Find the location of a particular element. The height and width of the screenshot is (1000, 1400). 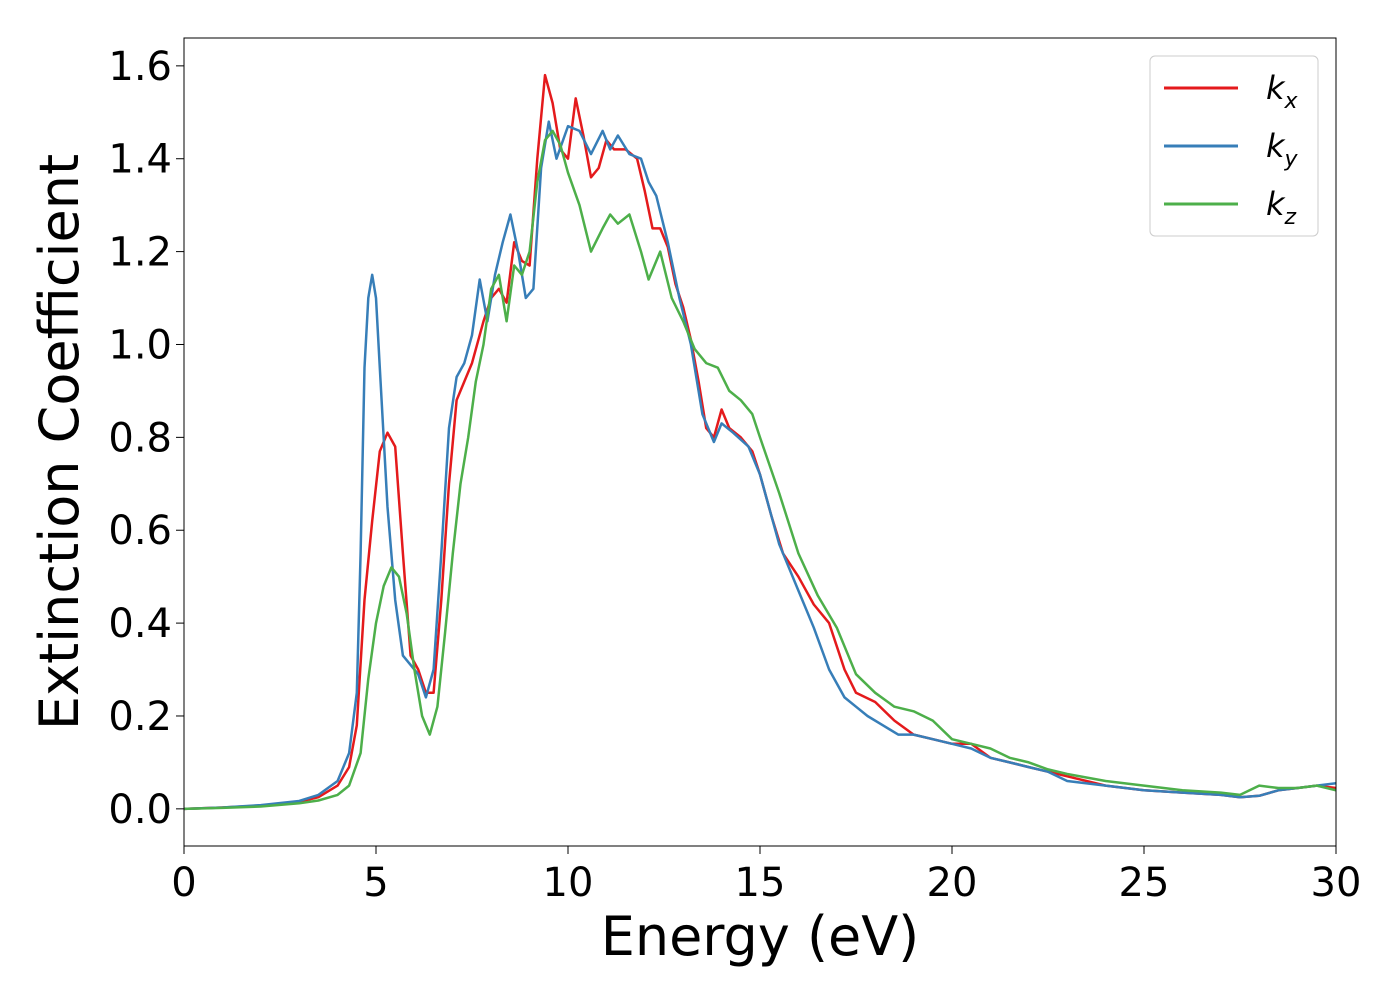

y-tick-label: 0.6 is located at coordinates (140, 531).